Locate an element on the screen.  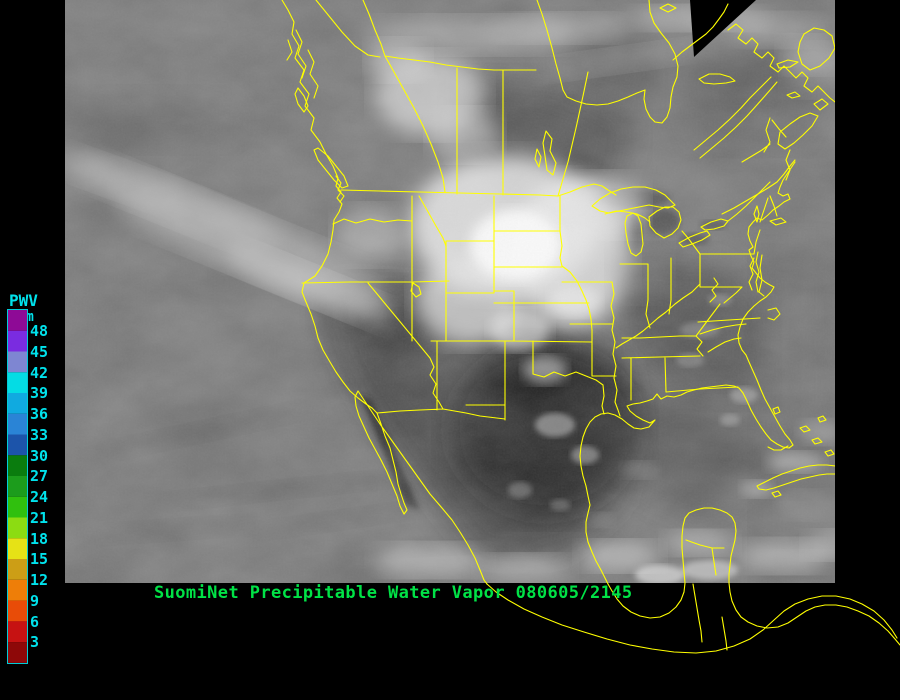
plains-state-borders is located at coordinates (555, 305).